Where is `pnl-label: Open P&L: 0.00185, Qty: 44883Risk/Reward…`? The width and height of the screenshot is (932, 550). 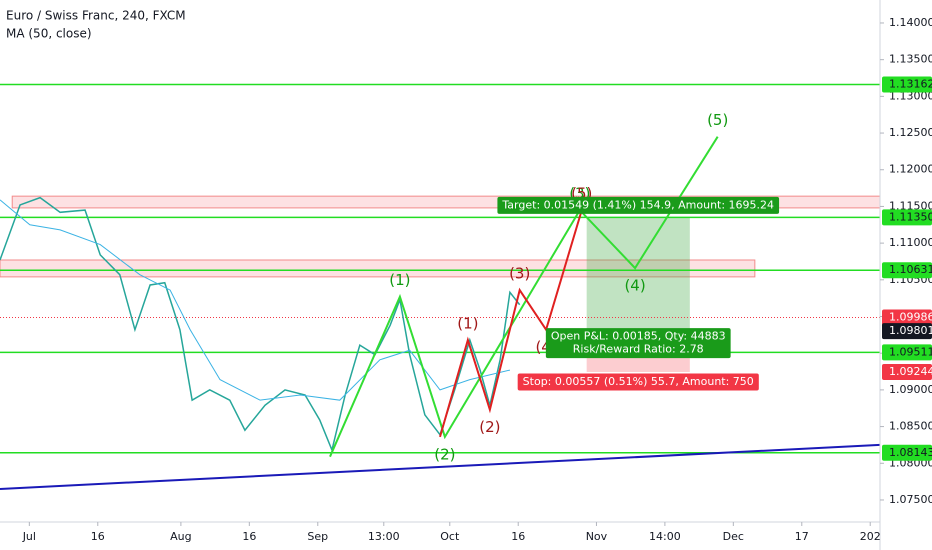
pnl-label: Open P&L: 0.00185, Qty: 44883Risk/Reward… is located at coordinates (638, 343).